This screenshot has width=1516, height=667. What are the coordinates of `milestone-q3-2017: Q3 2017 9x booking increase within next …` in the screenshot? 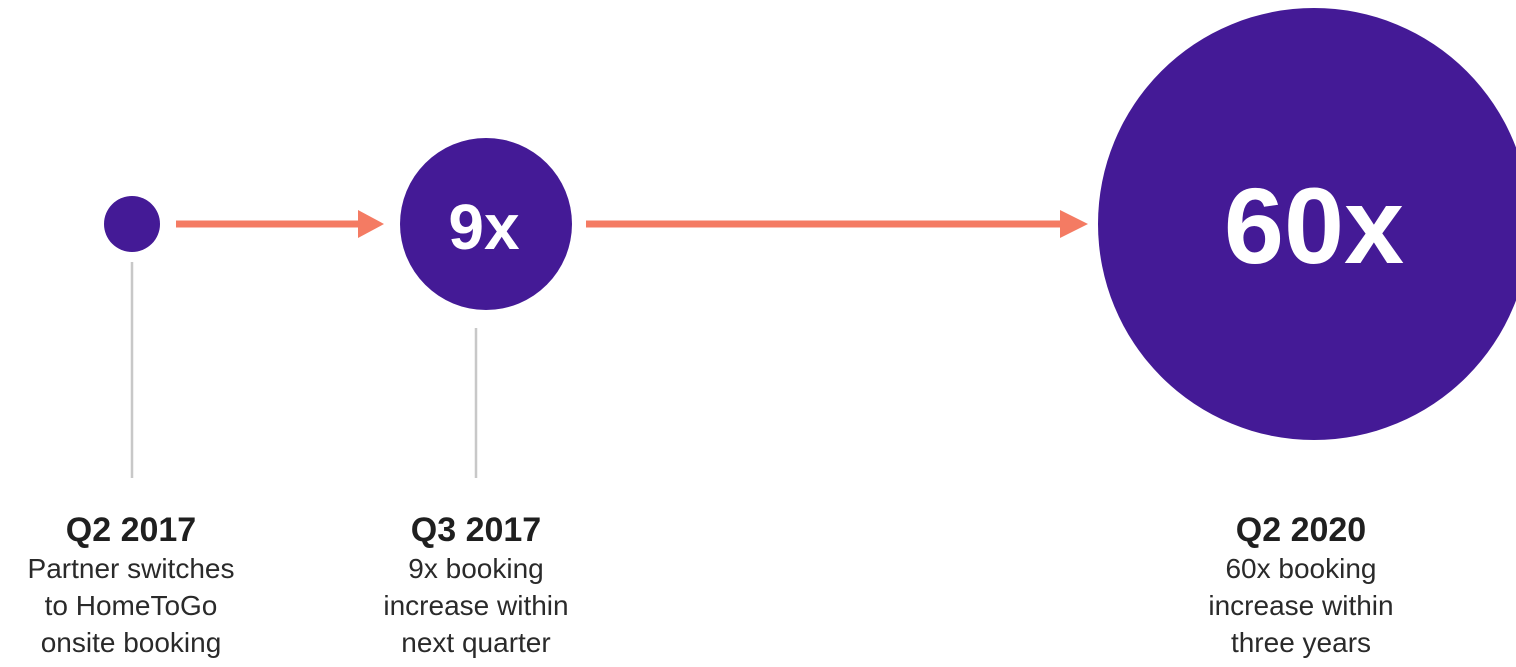 It's located at (476, 585).